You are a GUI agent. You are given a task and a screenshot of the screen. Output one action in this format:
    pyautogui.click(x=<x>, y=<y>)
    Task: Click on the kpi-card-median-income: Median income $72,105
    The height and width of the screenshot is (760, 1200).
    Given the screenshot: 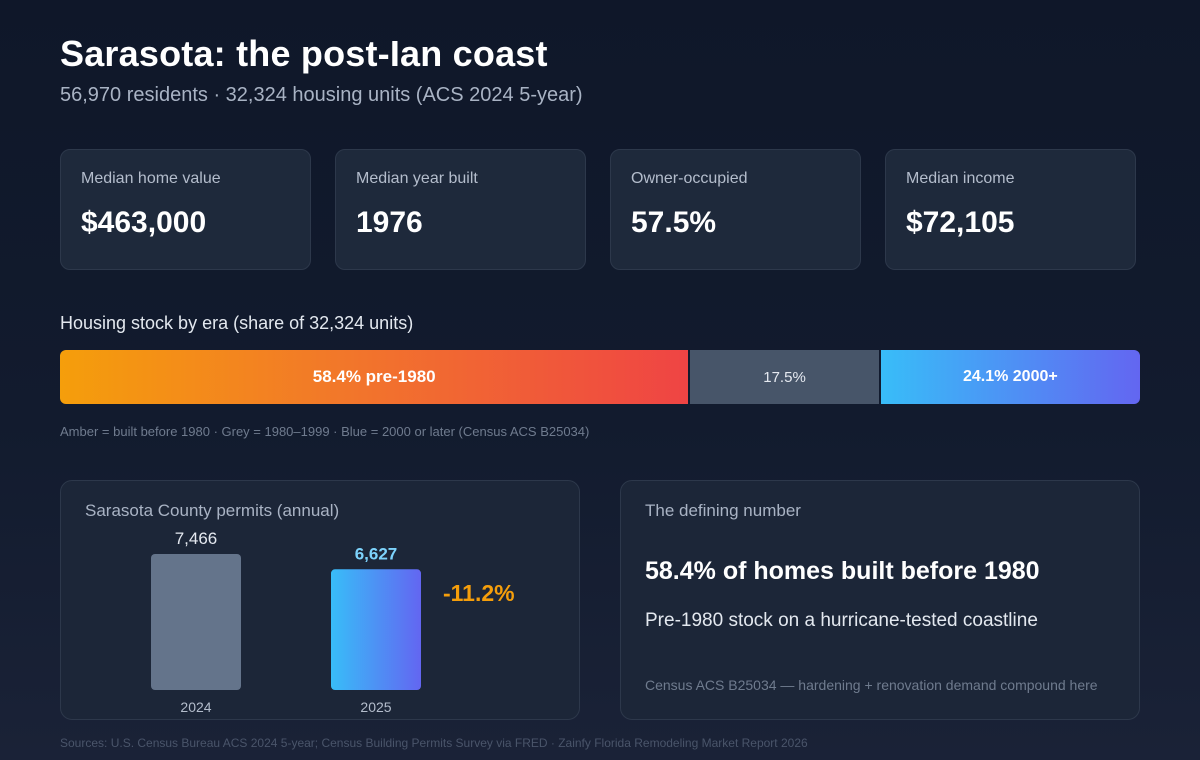 What is the action you would take?
    pyautogui.click(x=1010, y=209)
    